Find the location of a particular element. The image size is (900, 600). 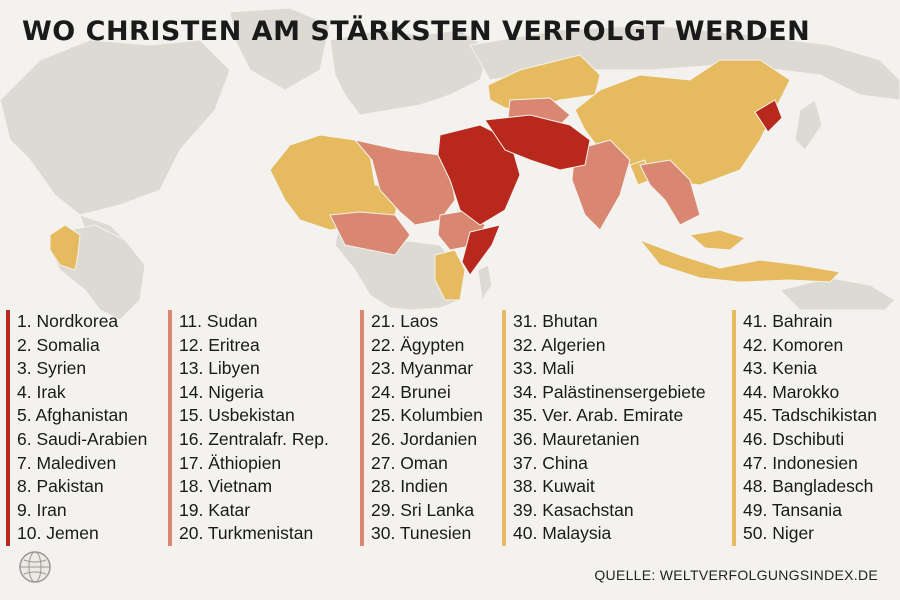

legend-country-item: 16. Zentralafr. Rep. is located at coordinates (254, 438).